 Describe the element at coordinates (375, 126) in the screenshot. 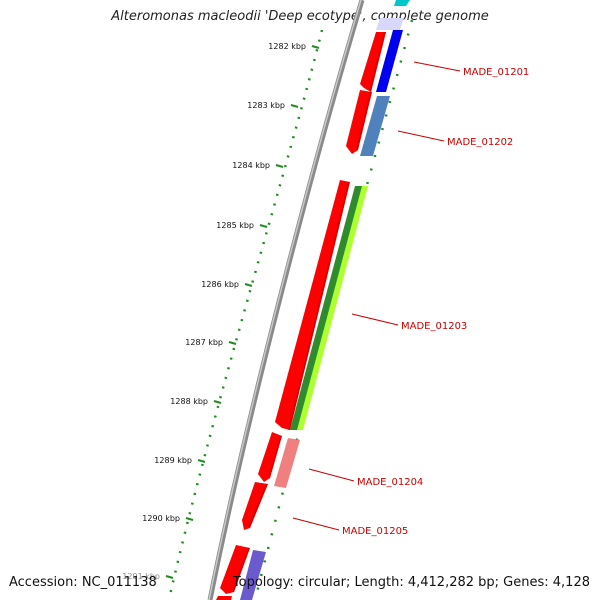

I see `gene-steelblue-made01202` at that location.